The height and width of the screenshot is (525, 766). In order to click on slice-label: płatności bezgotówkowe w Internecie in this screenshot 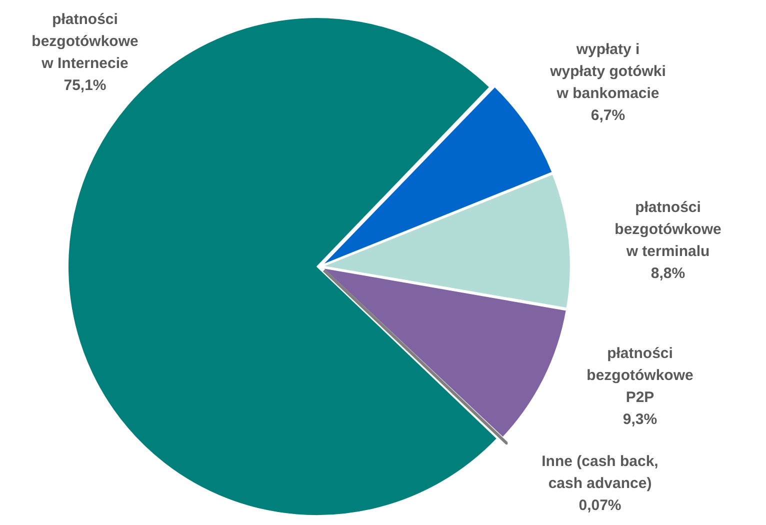, I will do `click(85, 41)`.